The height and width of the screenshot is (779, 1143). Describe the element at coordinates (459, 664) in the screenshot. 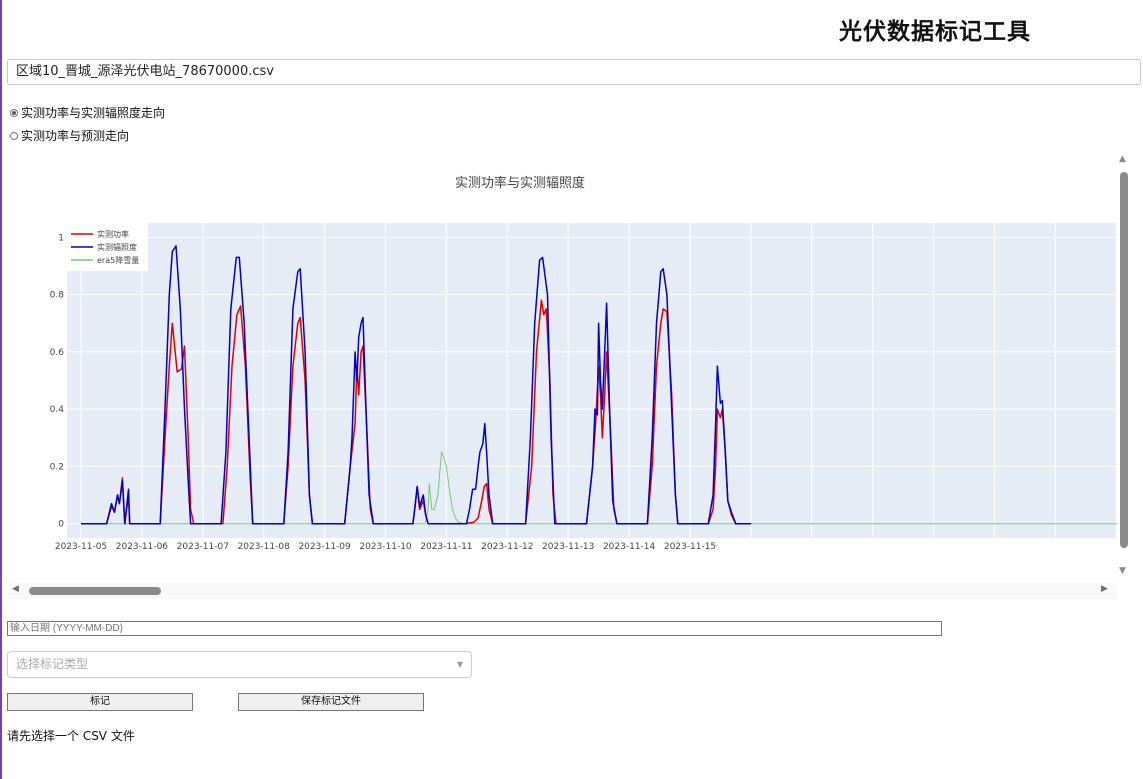

I see `chevron-down-icon: ▼` at that location.